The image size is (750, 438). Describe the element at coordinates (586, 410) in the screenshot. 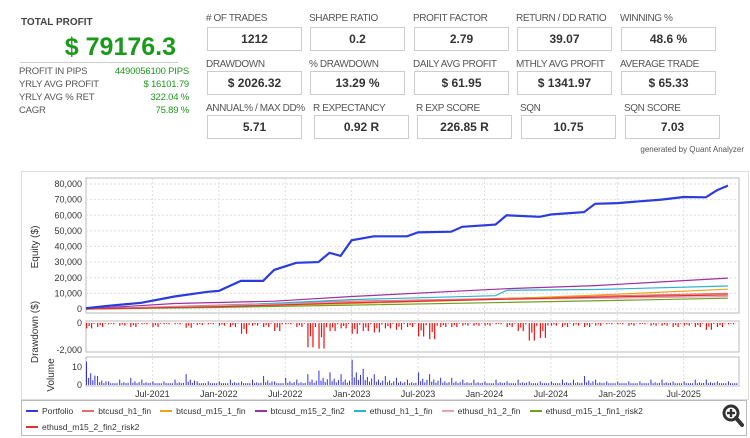

I see `legend-item: ethusd_m15_1_fin1_risk2` at that location.